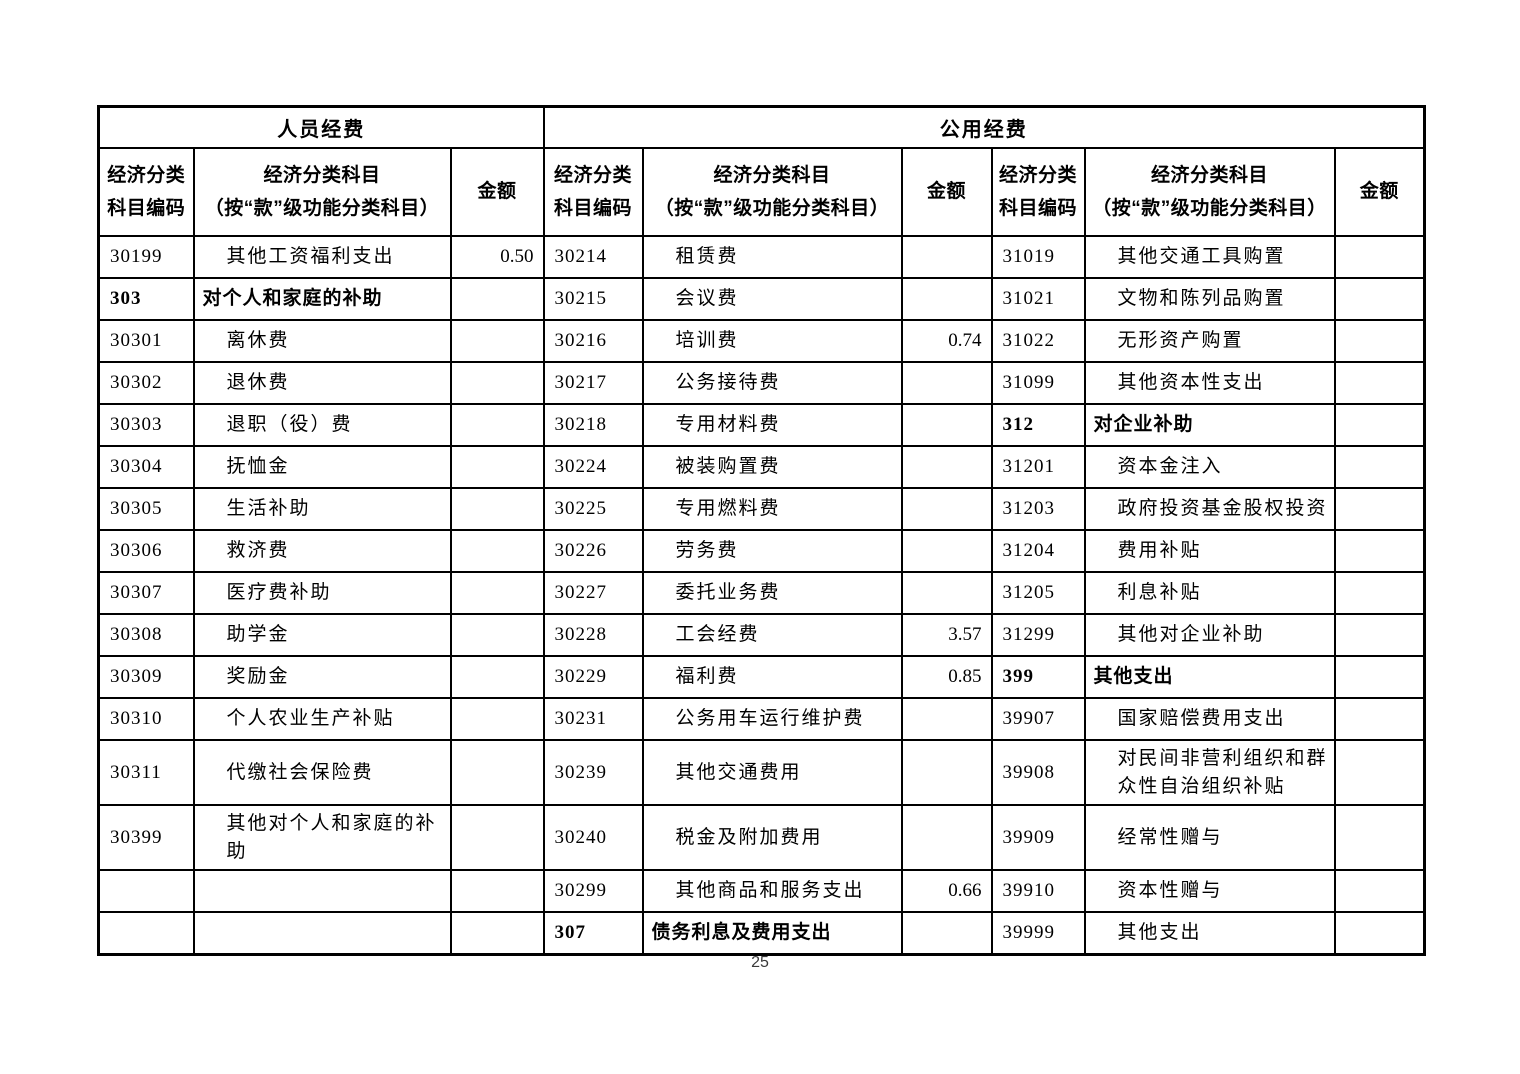 This screenshot has height=1074, width=1520. Describe the element at coordinates (1038, 838) in the screenshot. I see `cell-code: 39909` at that location.